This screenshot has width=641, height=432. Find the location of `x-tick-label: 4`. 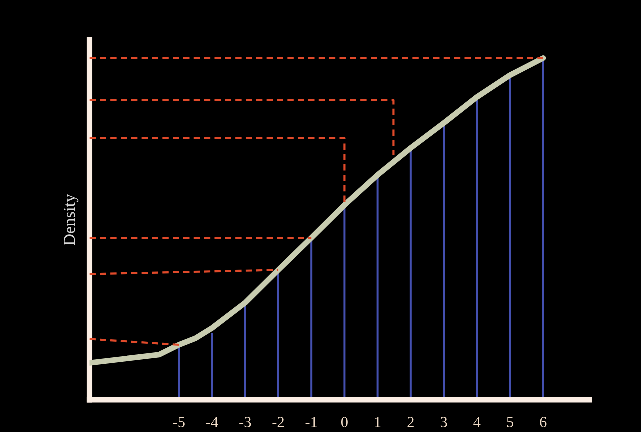

x-tick-label: 4 is located at coordinates (477, 422).